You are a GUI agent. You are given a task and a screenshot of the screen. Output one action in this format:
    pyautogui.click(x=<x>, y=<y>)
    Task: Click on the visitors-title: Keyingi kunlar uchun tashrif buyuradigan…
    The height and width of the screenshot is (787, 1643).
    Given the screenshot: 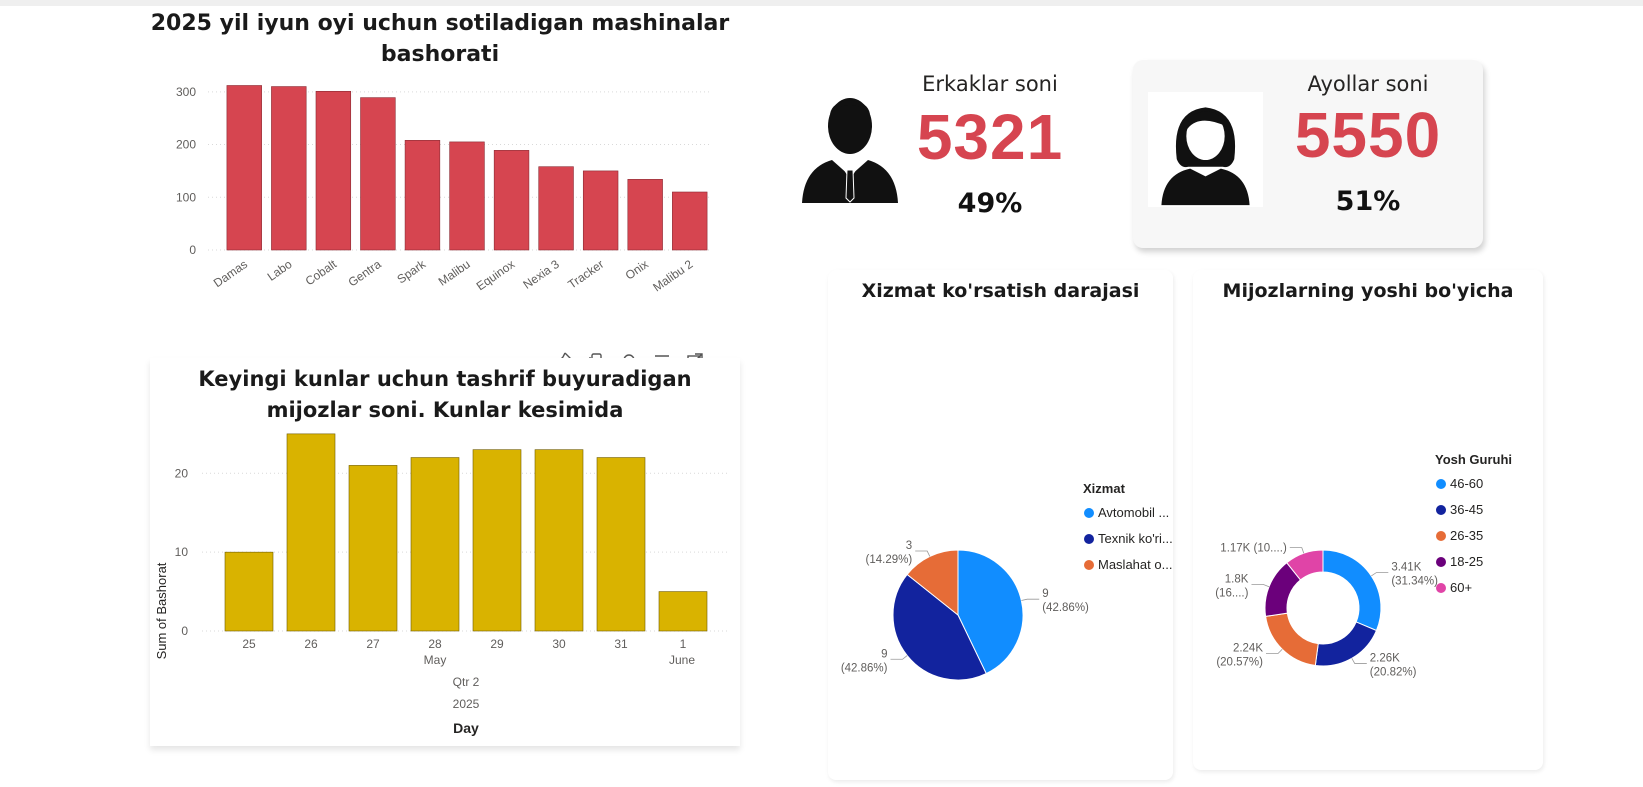 What is the action you would take?
    pyautogui.click(x=445, y=394)
    